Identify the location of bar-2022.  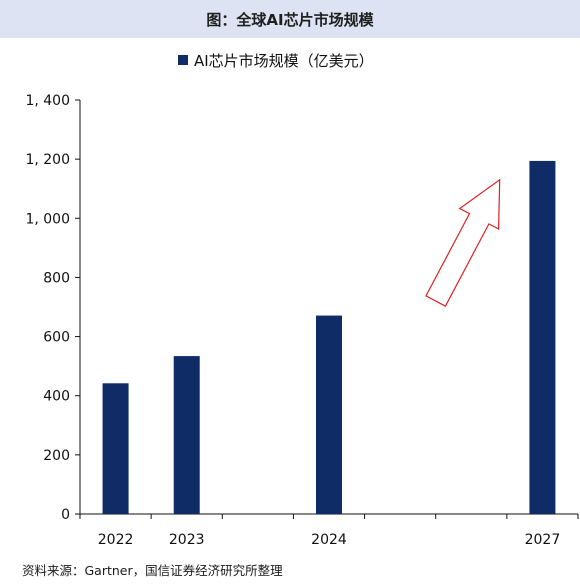
(115, 448).